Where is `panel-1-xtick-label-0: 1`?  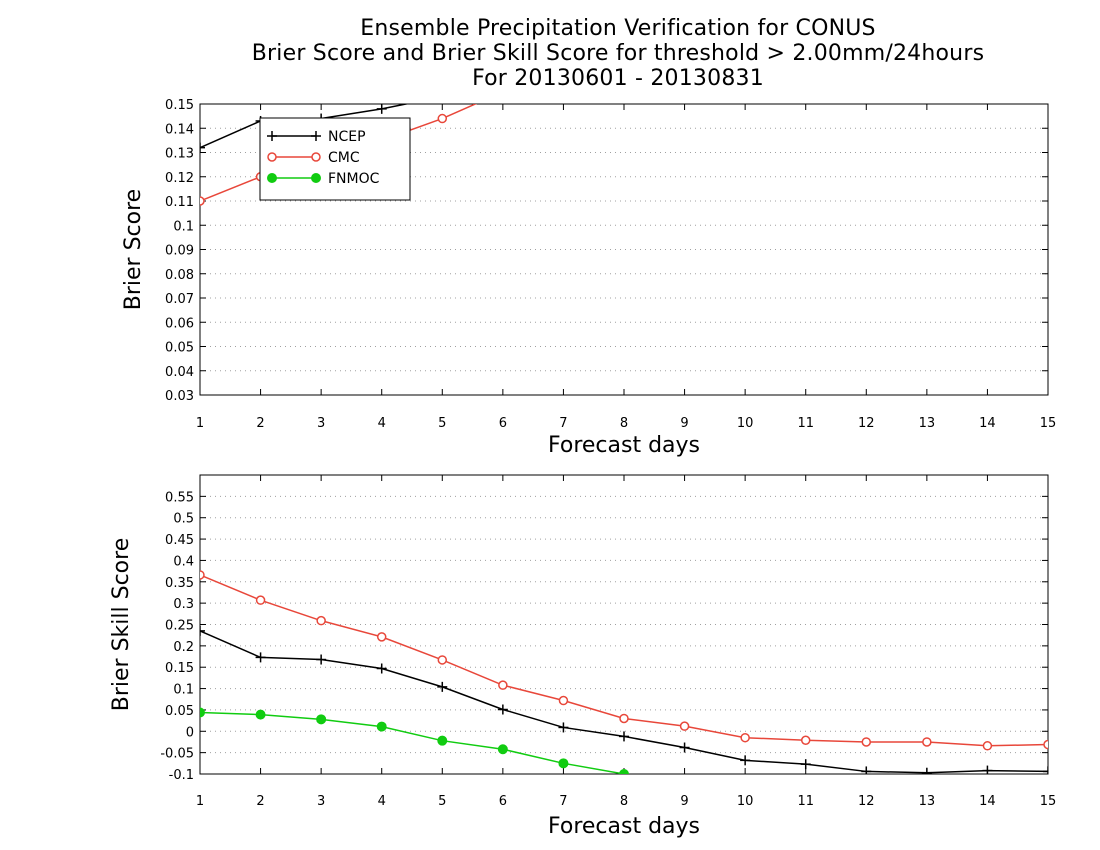 panel-1-xtick-label-0: 1 is located at coordinates (200, 423).